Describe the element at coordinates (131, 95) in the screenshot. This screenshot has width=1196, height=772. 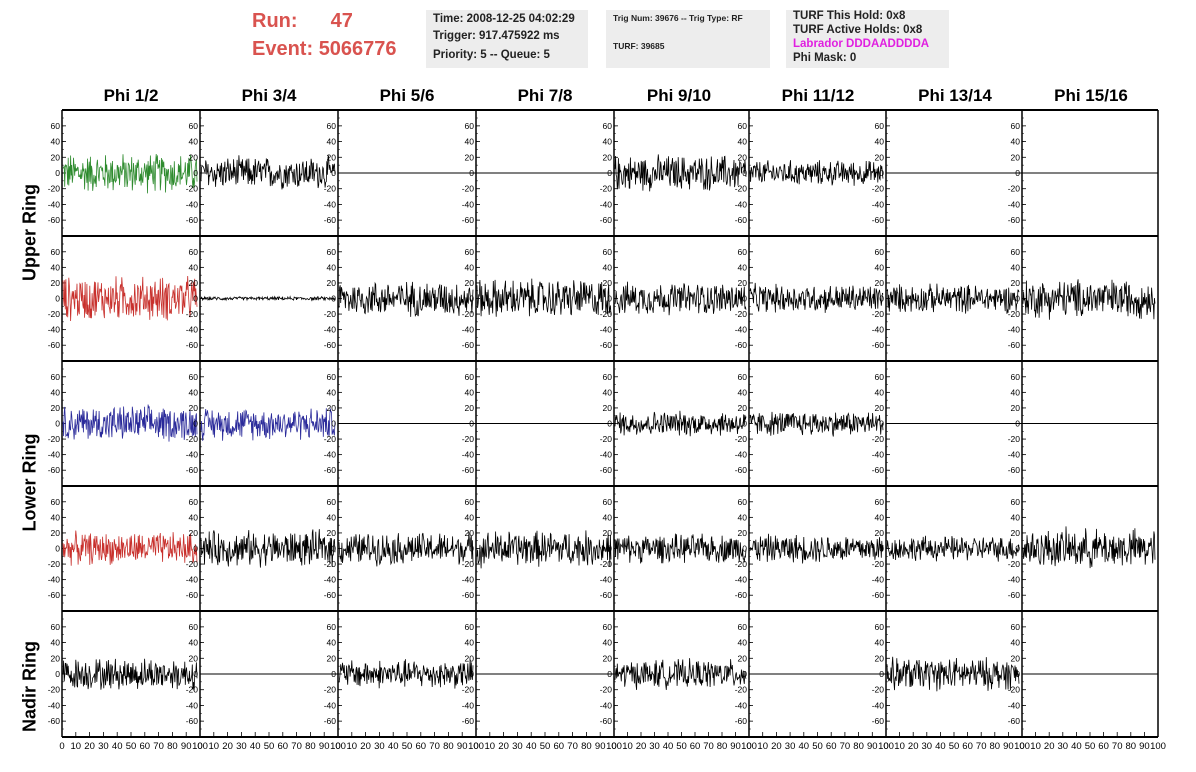
I see `column-header-phi-1-2: Phi 1/2` at that location.